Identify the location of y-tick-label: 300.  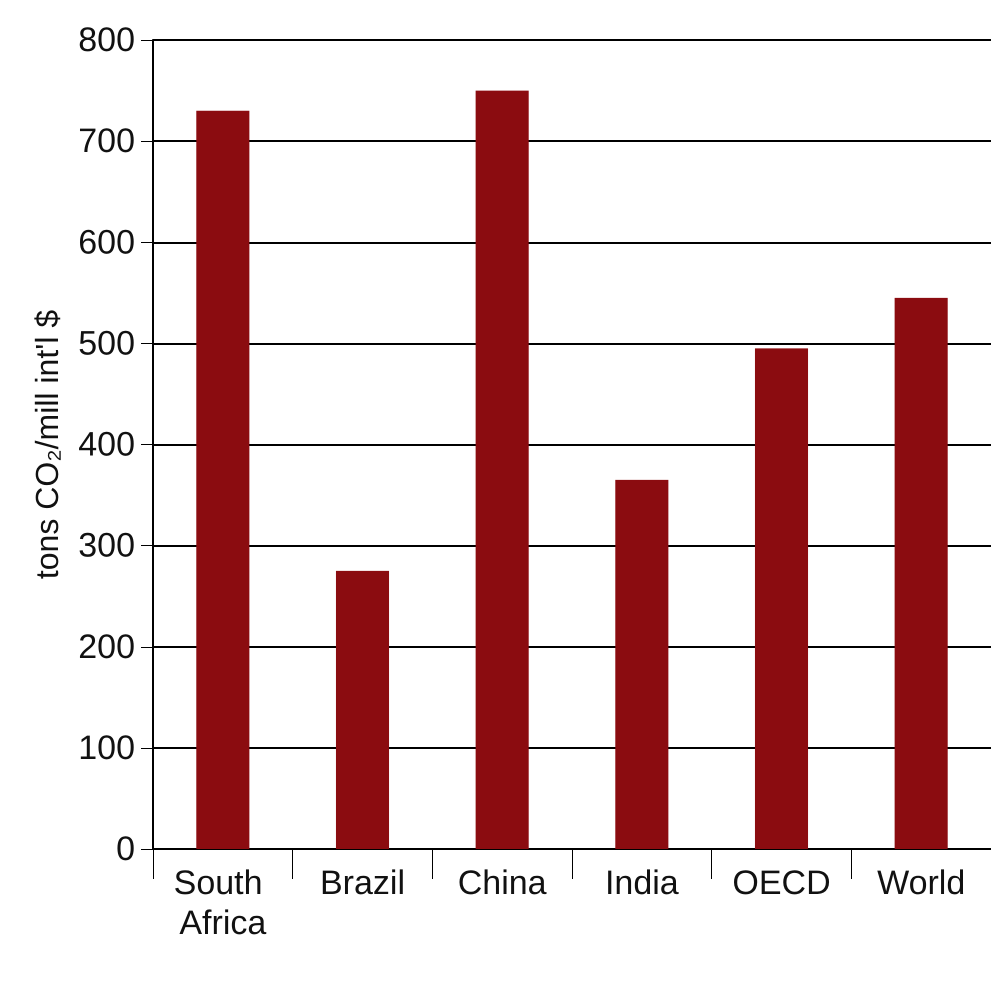
(106, 545).